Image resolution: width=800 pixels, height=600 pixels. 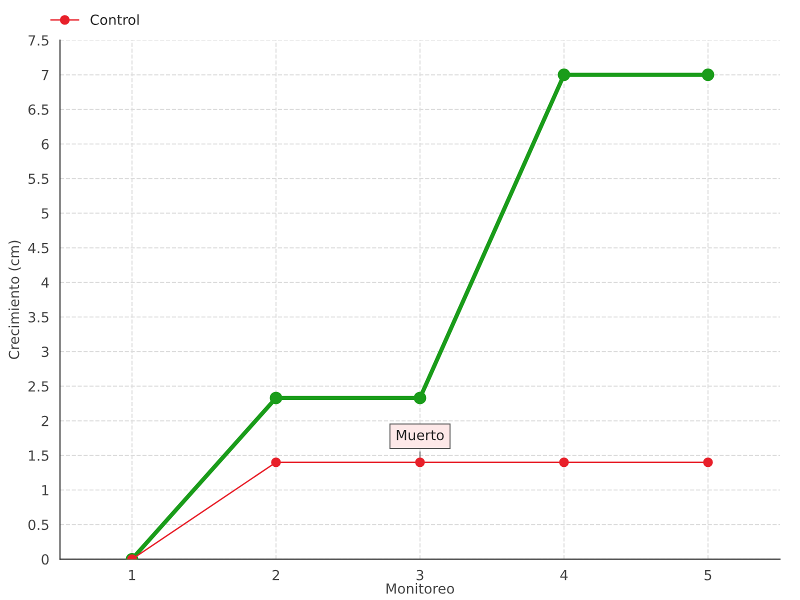 What do you see at coordinates (420, 575) in the screenshot?
I see `x-tick-label: 3` at bounding box center [420, 575].